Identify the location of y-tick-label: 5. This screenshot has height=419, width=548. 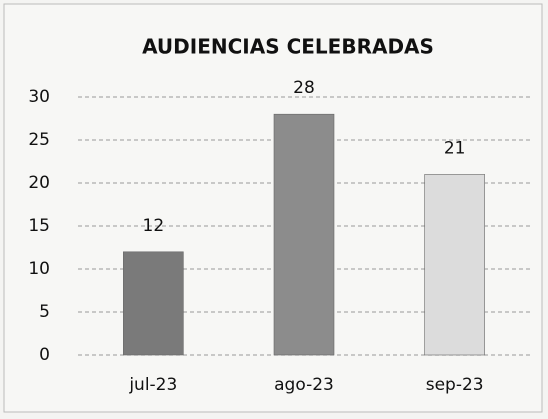
(44, 312).